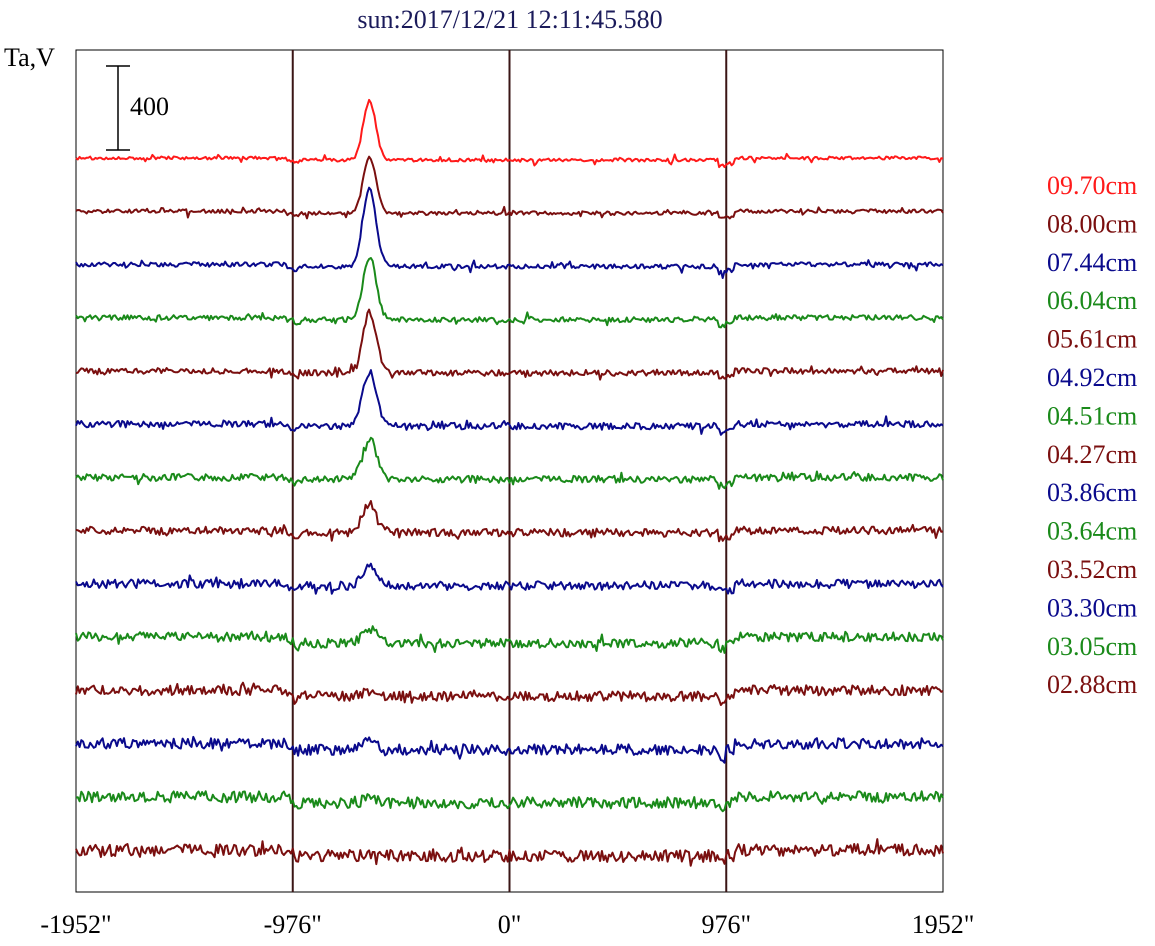 The width and height of the screenshot is (1155, 946). Describe the element at coordinates (1092, 684) in the screenshot. I see `legend-entry: 02.88cm` at that location.